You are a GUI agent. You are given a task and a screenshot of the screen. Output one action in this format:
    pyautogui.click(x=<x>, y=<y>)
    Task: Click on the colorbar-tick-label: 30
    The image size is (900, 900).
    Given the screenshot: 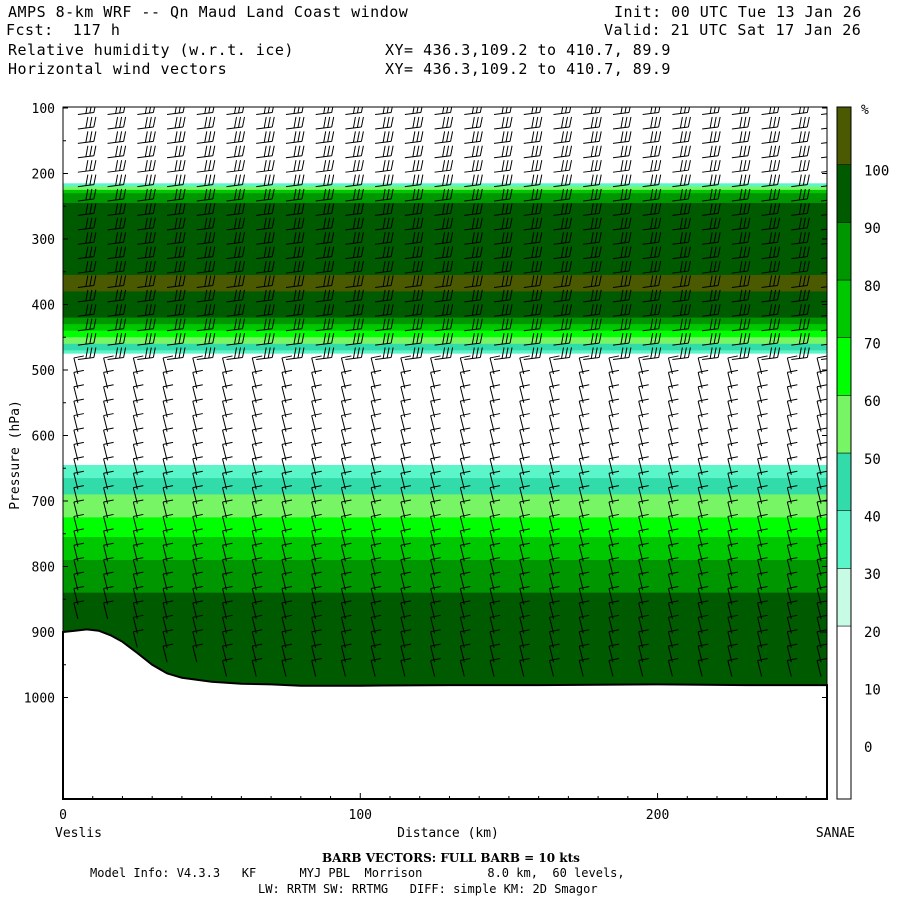 What is the action you would take?
    pyautogui.click(x=872, y=575)
    